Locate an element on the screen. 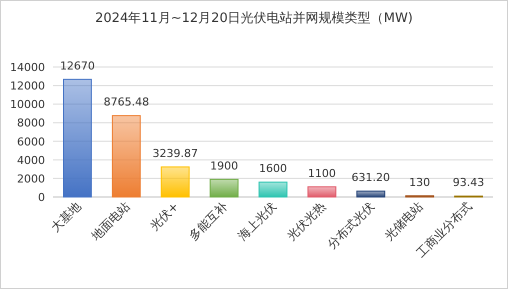 Image resolution: width=508 pixels, height=289 pixels. data-label: 93.43 is located at coordinates (468, 183).